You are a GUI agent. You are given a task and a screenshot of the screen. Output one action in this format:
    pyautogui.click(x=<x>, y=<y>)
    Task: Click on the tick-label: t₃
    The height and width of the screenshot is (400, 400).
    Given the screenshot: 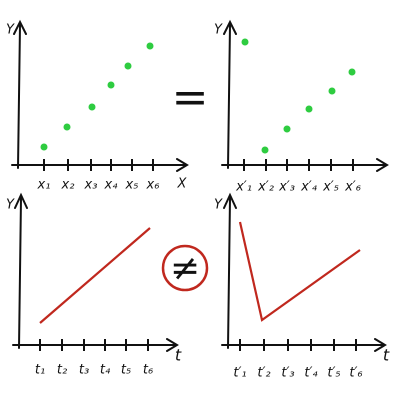 What is the action you would take?
    pyautogui.click(x=84, y=370)
    